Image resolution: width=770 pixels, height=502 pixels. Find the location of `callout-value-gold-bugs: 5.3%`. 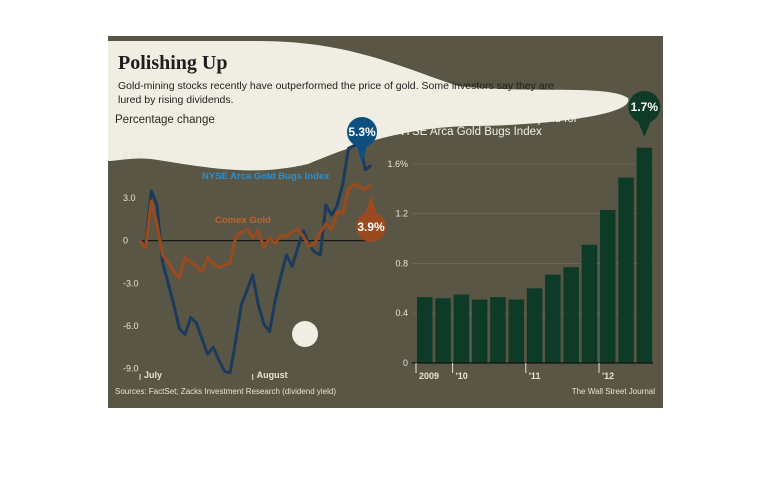

callout-value-gold-bugs: 5.3% is located at coordinates (362, 132).